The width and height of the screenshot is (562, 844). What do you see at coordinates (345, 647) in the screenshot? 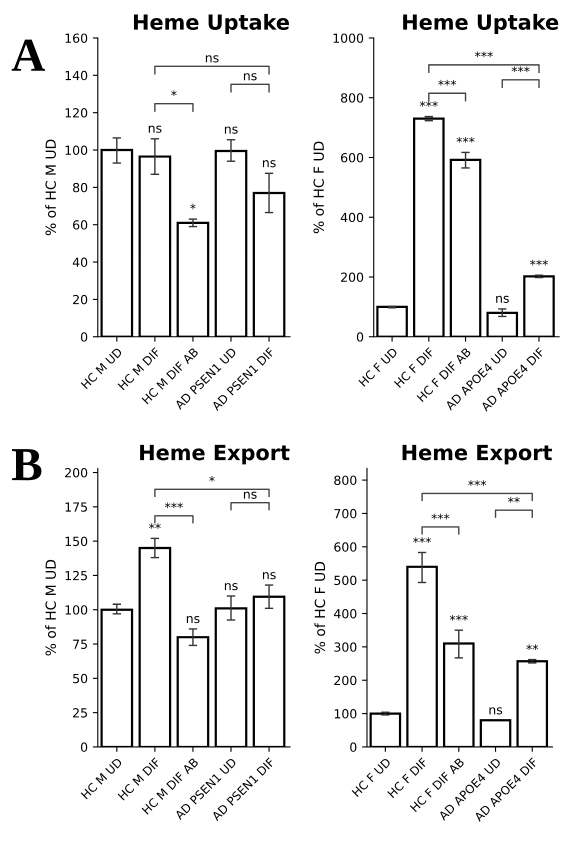
I see `y-tick-label: 300` at bounding box center [345, 647].